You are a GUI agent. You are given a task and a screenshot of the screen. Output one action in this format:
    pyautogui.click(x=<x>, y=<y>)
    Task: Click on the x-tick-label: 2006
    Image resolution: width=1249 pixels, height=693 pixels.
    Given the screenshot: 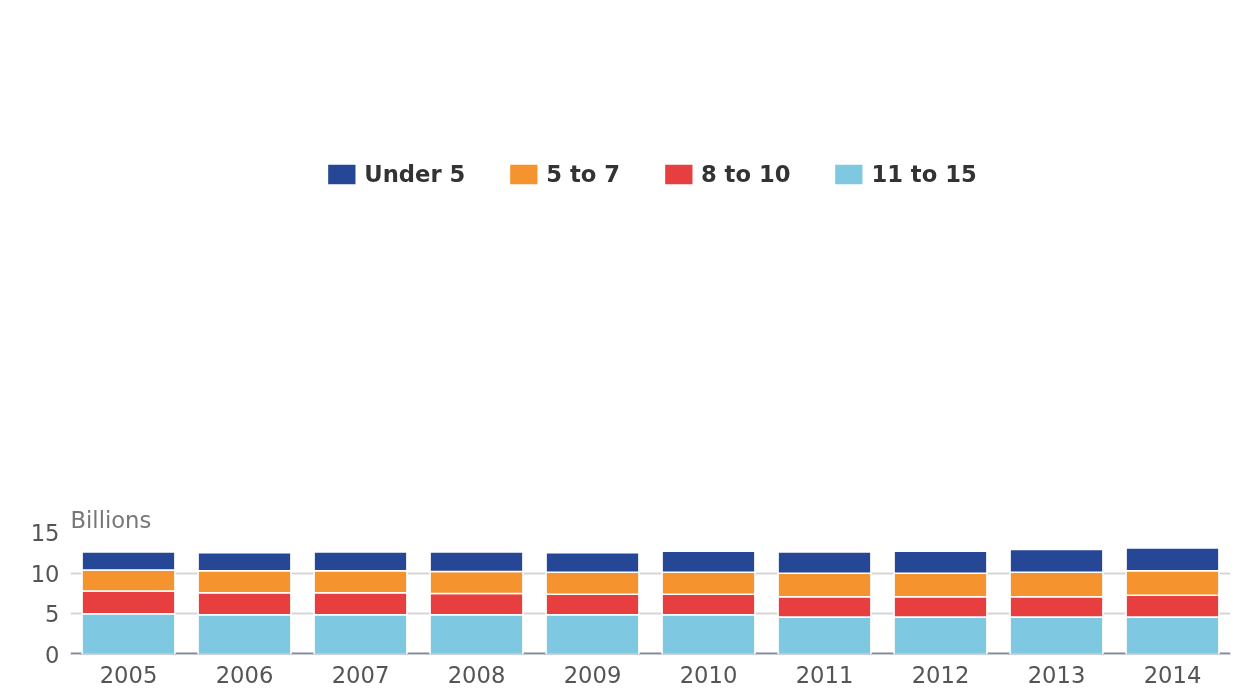 What is the action you would take?
    pyautogui.click(x=244, y=674)
    